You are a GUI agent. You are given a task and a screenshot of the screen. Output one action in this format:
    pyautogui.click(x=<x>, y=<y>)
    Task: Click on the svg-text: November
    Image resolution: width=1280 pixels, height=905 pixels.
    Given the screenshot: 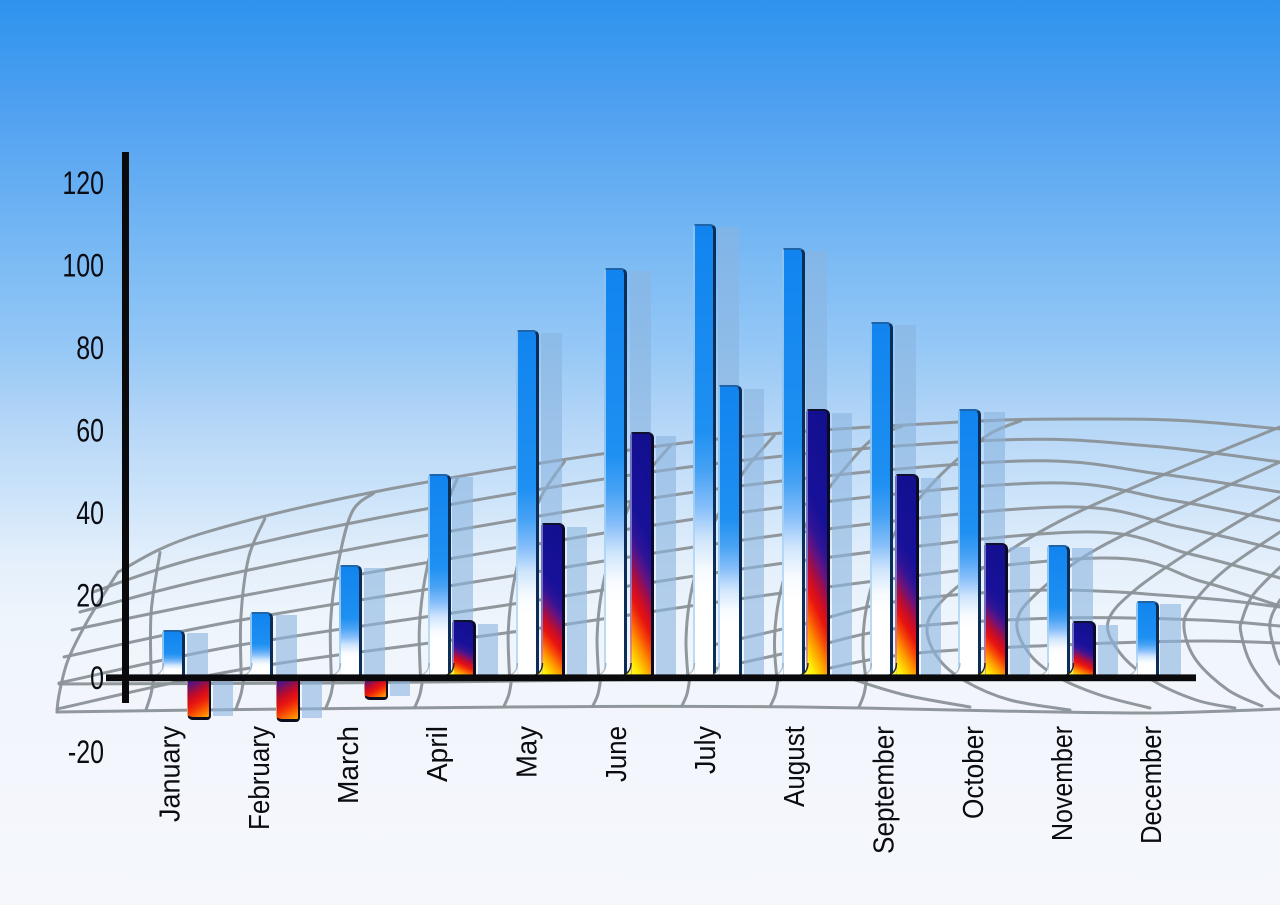 What is the action you would take?
    pyautogui.click(x=1063, y=783)
    